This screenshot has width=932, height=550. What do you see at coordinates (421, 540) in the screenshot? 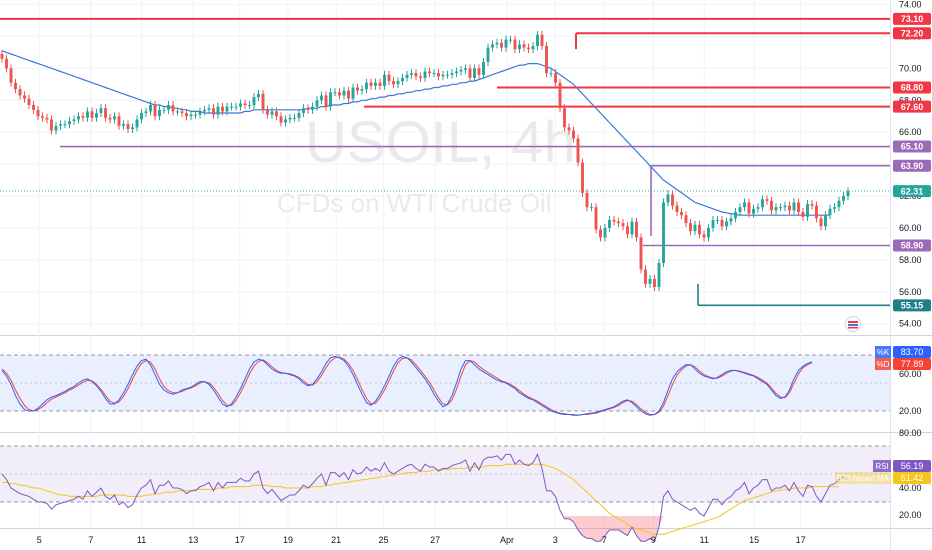
I see `time-axis: 5 7 11 13 17 19 21 25 27 Apr 3 7 9 11 15 17` at bounding box center [421, 540].